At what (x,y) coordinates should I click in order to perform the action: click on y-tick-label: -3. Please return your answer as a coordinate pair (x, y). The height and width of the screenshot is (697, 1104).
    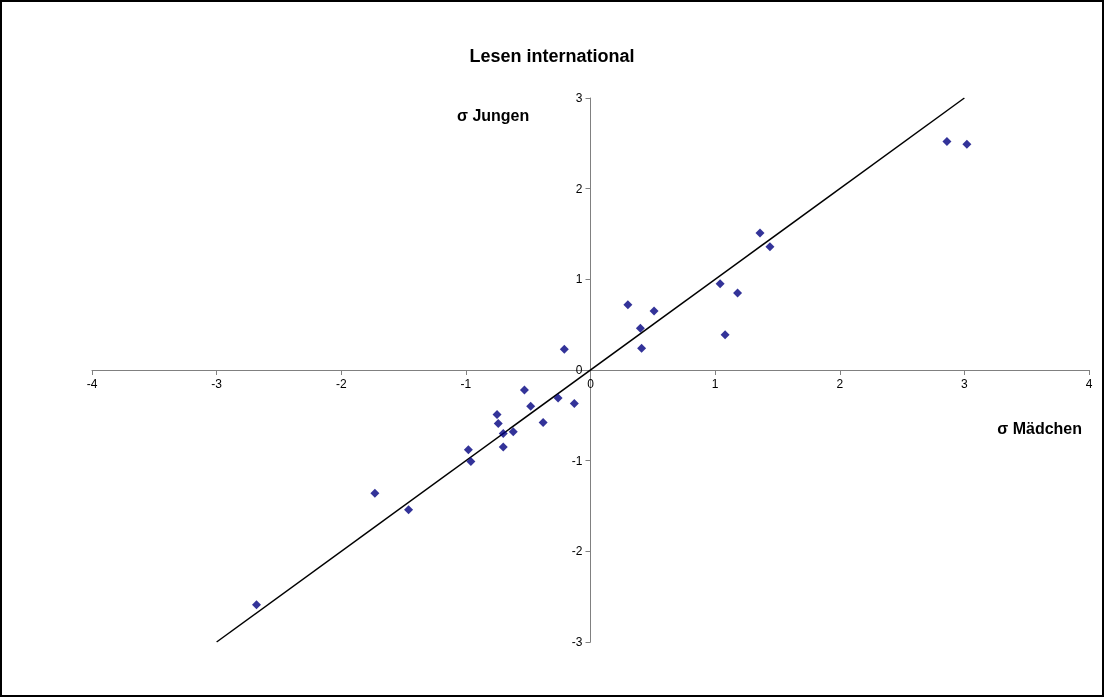
    Looking at the image, I should click on (577, 642).